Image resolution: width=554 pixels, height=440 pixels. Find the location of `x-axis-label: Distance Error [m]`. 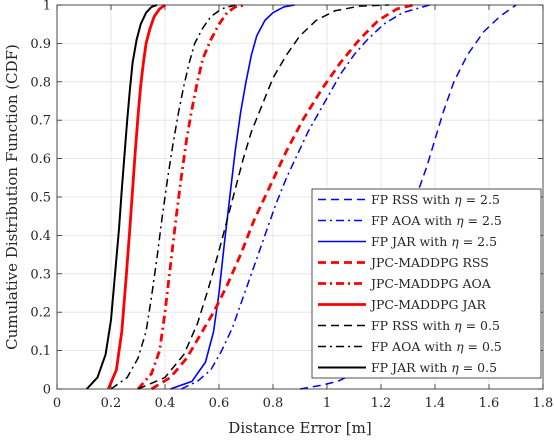

x-axis-label: Distance Error [m] is located at coordinates (299, 428).